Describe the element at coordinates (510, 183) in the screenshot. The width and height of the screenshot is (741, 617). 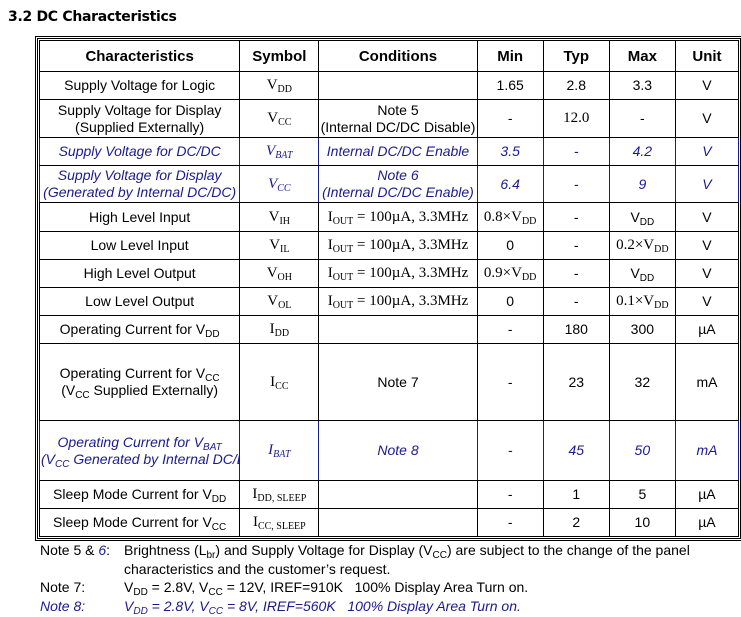
I see `text-segment: 6.4` at that location.